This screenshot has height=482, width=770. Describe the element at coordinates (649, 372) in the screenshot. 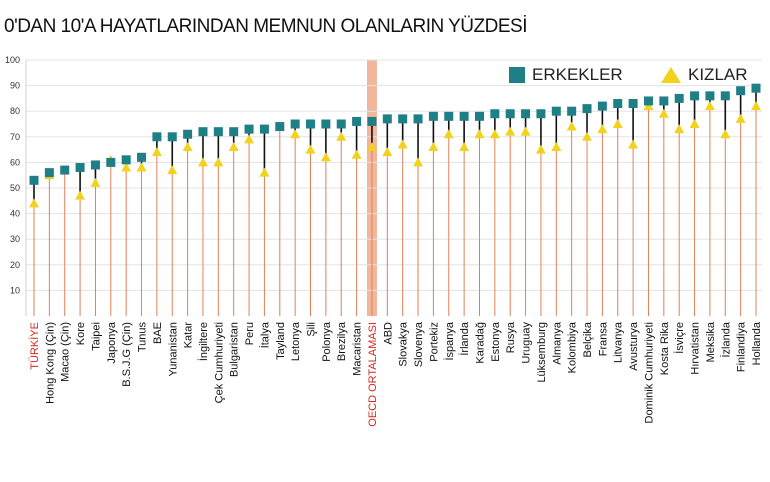

I see `category-label: Dominik Cumhuriyeti` at that location.